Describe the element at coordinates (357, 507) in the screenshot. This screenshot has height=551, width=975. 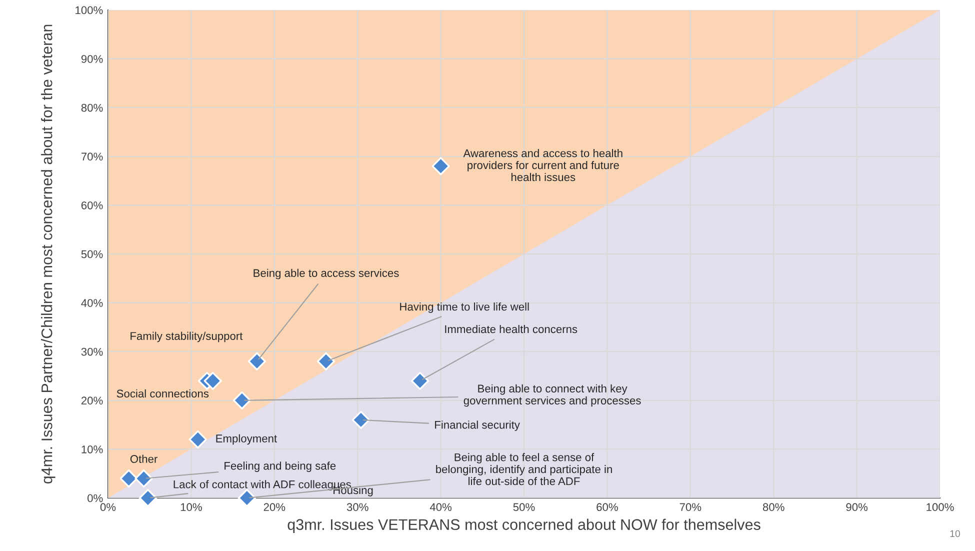
I see `x-tick-label: 30%` at that location.